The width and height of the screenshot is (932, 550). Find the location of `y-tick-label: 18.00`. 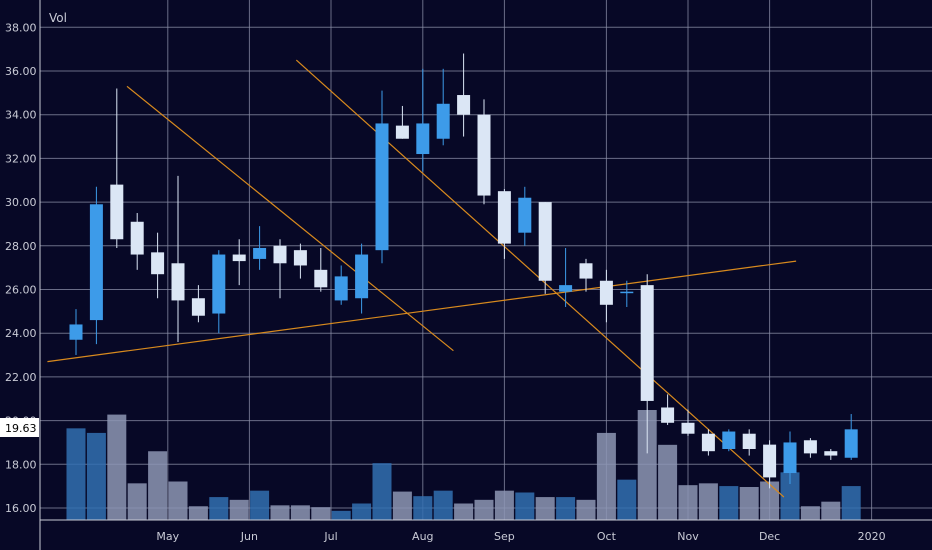

y-tick-label: 18.00 is located at coordinates (21, 464).